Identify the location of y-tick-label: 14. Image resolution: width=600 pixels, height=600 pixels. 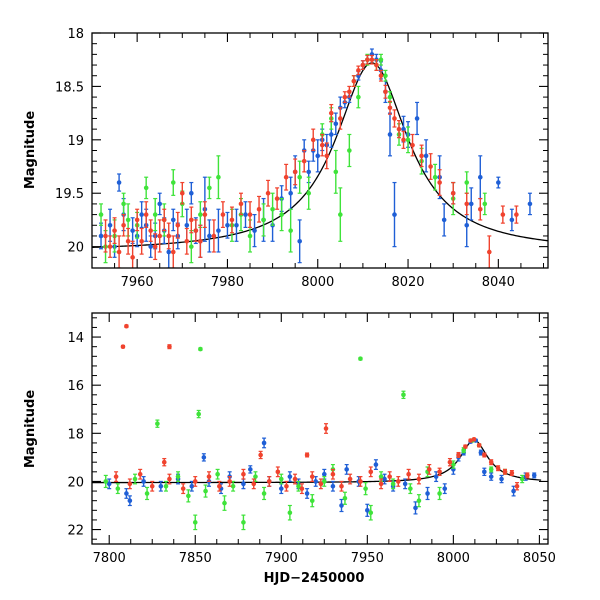
(75, 338).